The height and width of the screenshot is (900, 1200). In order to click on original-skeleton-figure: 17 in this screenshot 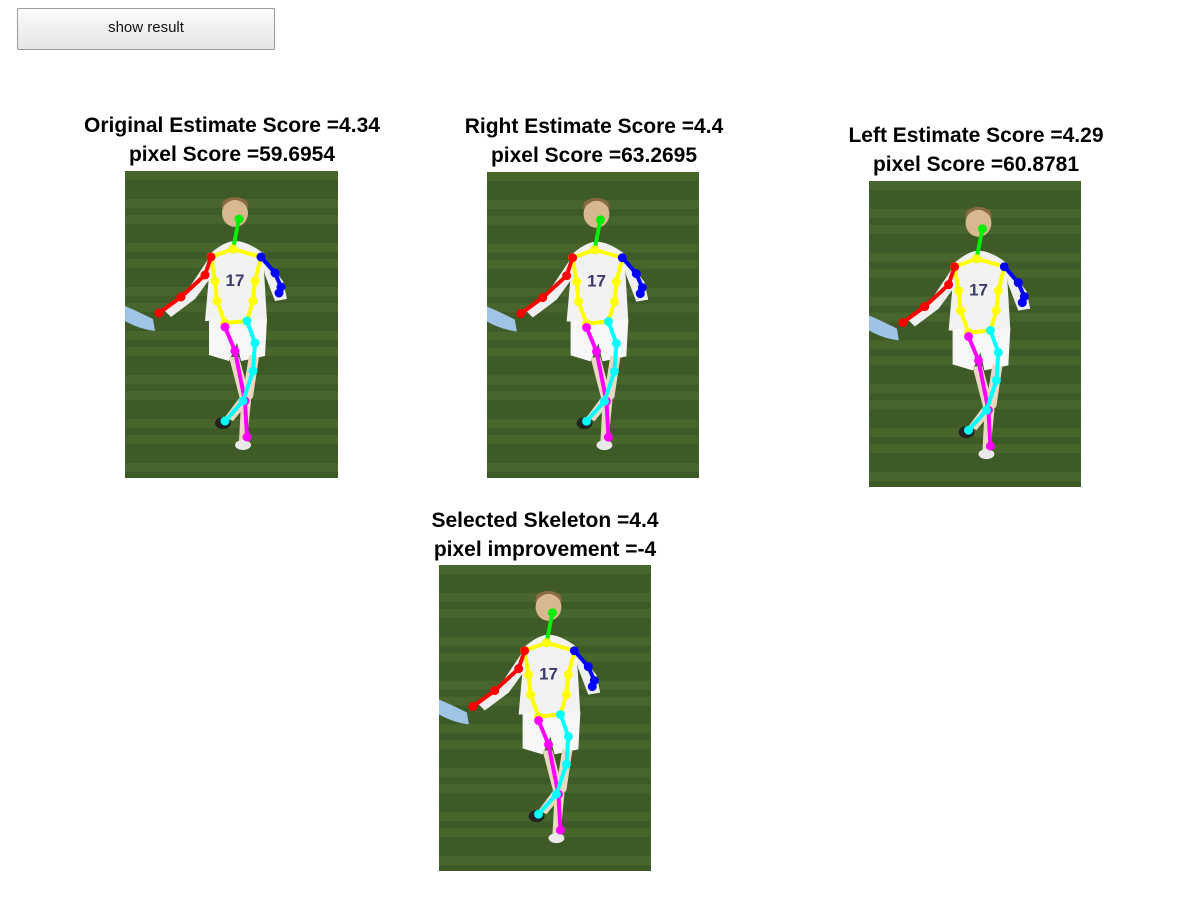, I will do `click(231, 324)`.